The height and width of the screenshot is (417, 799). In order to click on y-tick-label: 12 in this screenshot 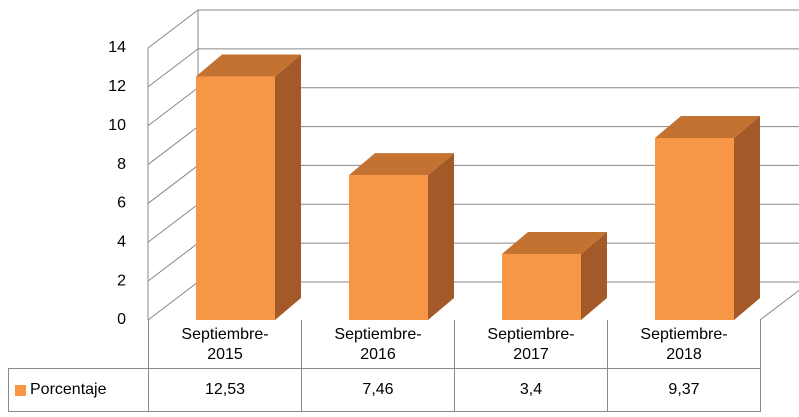, I will do `click(117, 86)`.